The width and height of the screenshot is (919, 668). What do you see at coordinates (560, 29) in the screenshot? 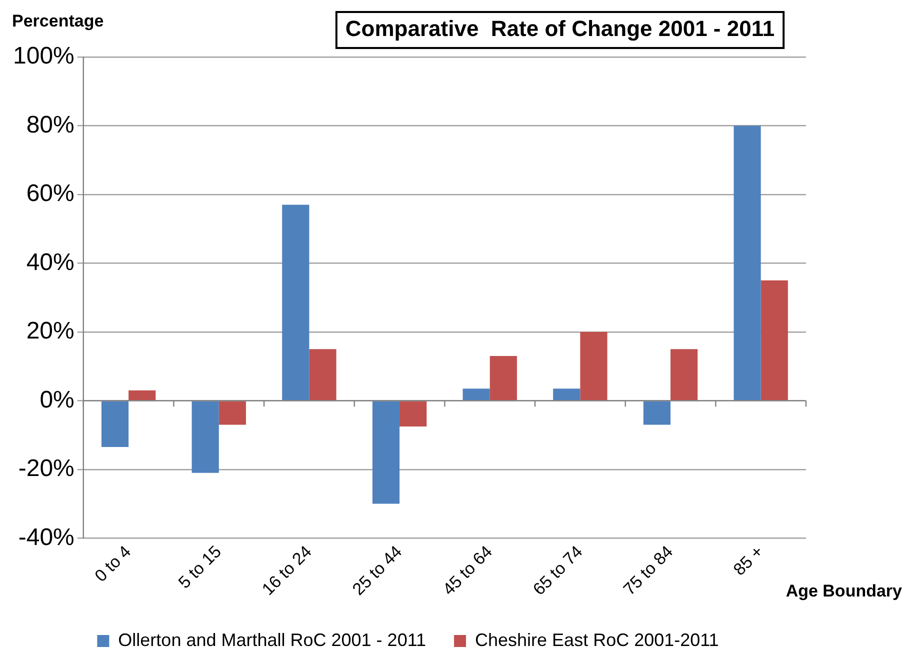
I see `chart-title: Comparative Rate of Change 2001 - 2011` at bounding box center [560, 29].